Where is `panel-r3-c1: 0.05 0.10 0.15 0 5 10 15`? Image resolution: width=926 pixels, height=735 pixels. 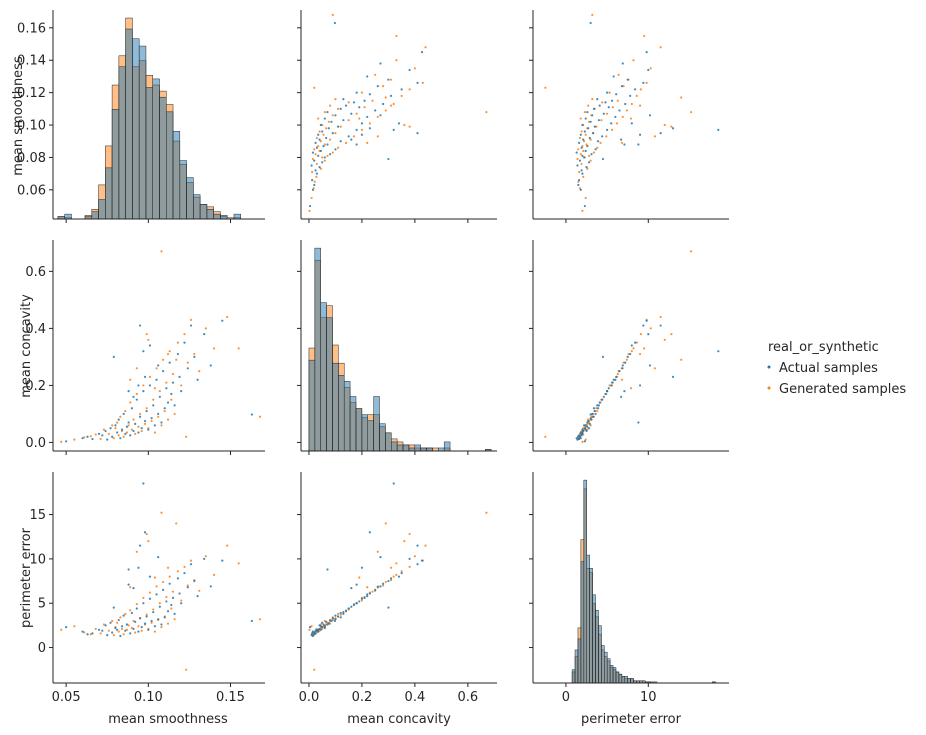 panel-r3-c1: 0.05 0.10 0.15 0 5 10 15 is located at coordinates (147, 588).